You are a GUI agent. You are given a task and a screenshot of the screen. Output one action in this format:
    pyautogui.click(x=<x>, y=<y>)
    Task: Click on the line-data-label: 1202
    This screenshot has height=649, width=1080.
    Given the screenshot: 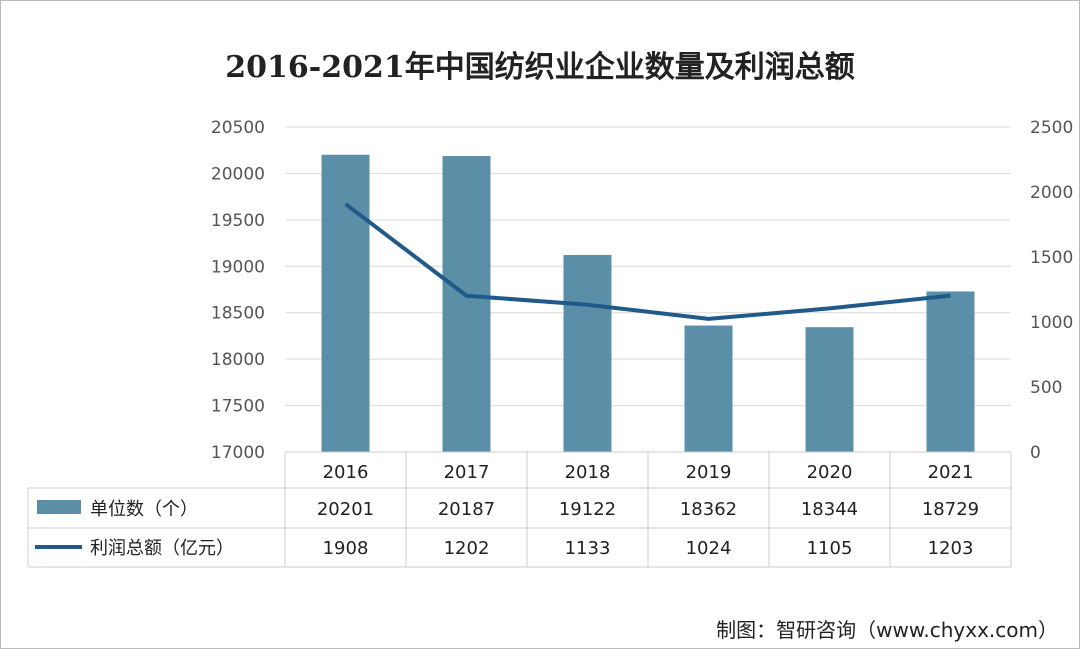 What is the action you would take?
    pyautogui.click(x=467, y=548)
    